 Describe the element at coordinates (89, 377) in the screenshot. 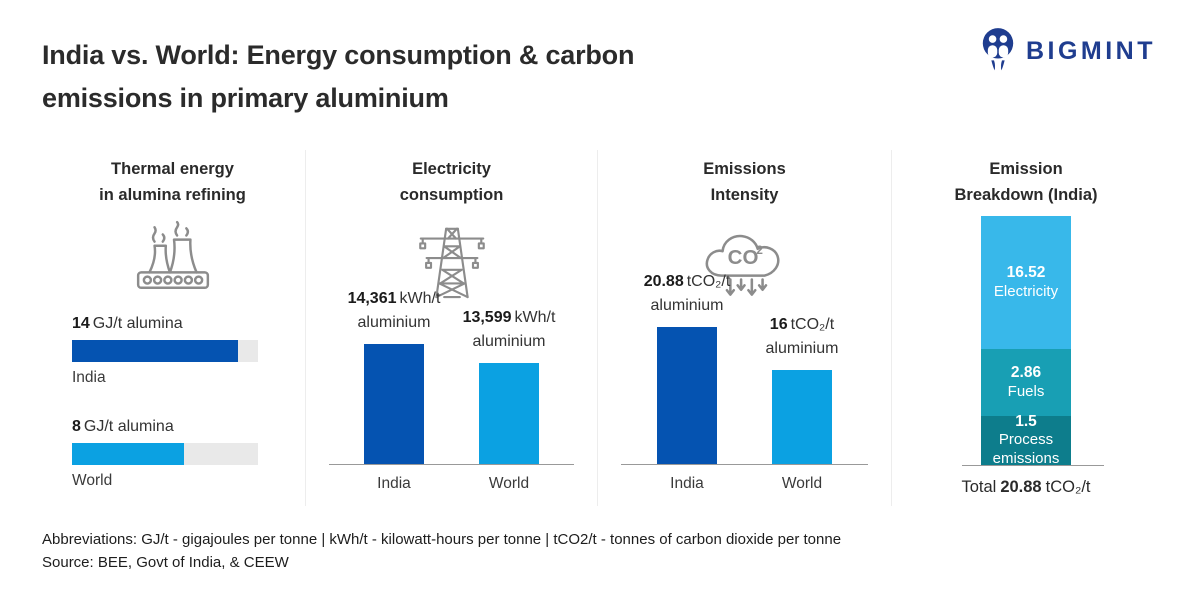

I see `thermal-india-label: India` at that location.